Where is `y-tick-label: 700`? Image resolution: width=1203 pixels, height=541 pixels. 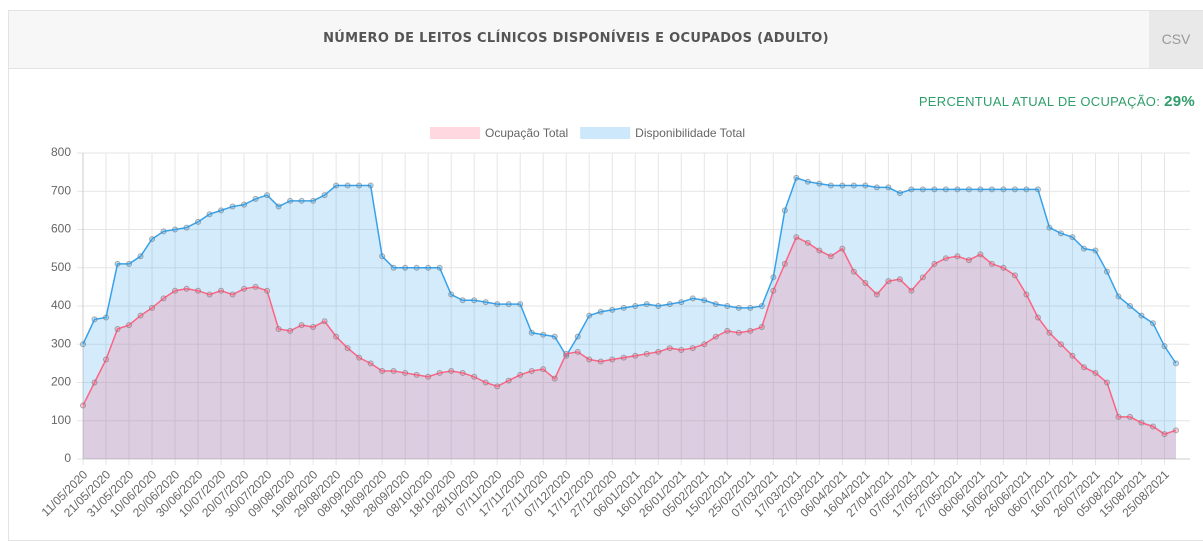
y-tick-label: 700 is located at coordinates (61, 190).